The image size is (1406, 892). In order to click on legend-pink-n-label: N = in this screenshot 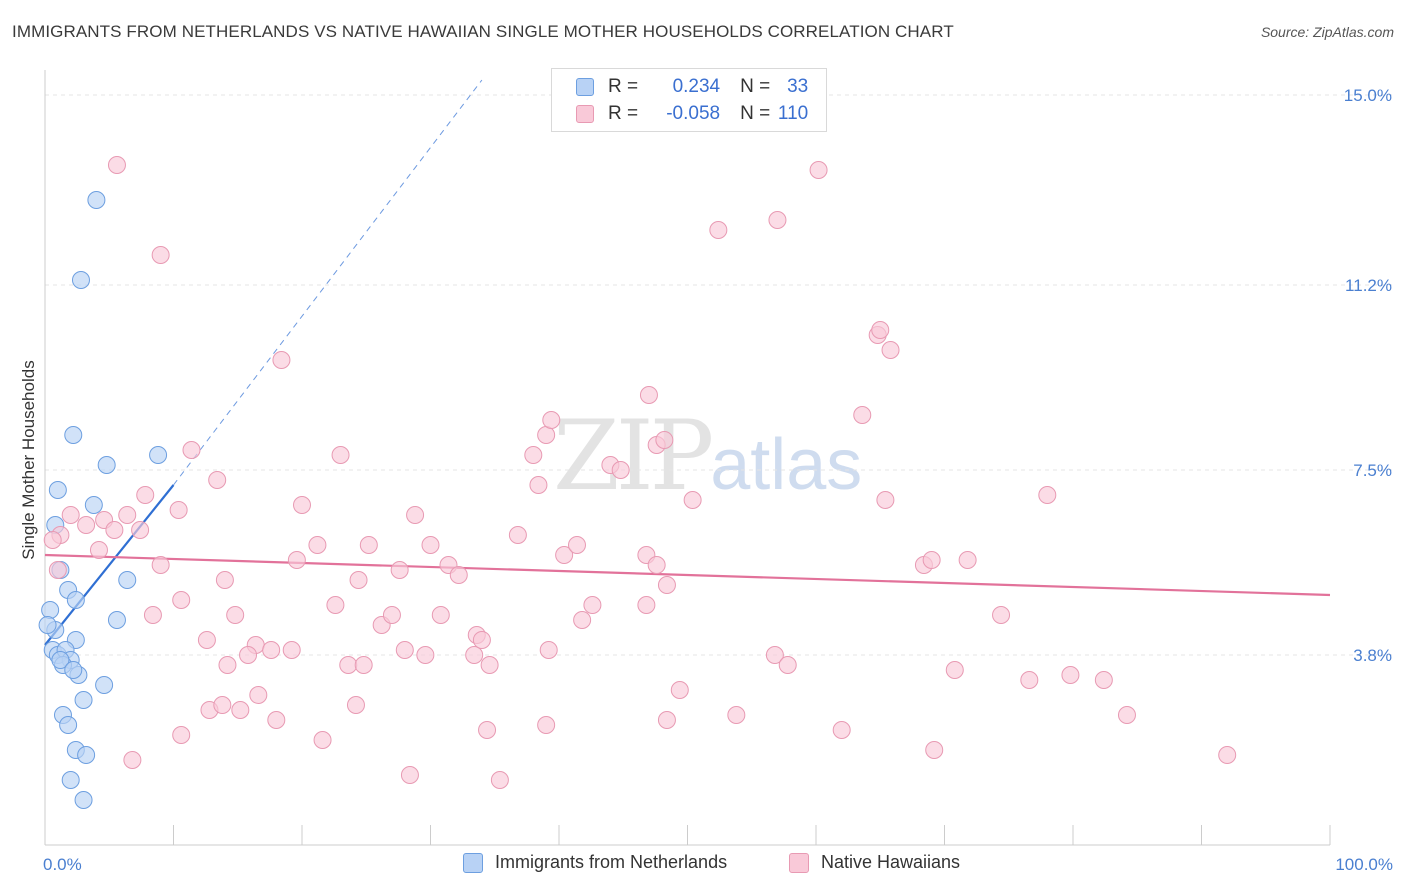, I will do `click(755, 113)`.